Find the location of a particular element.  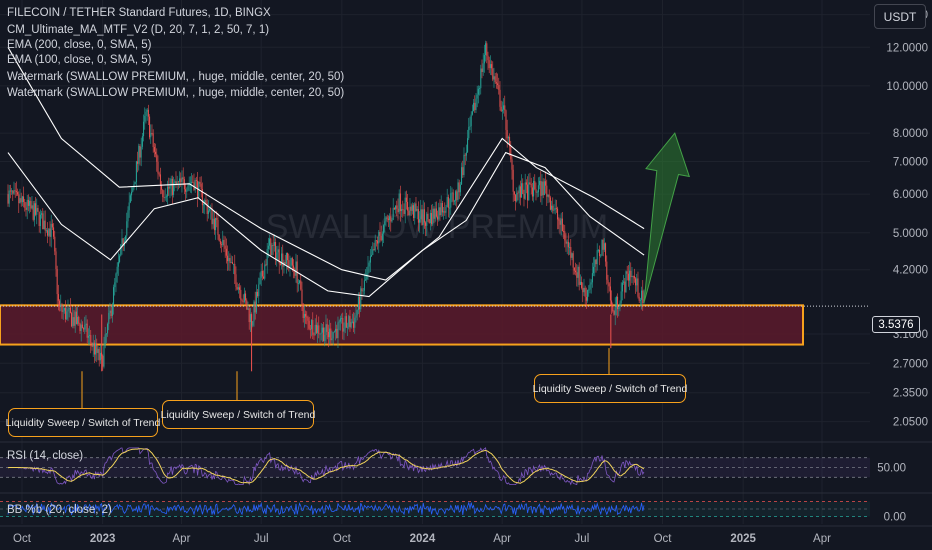

indicator-legend-ema100: EMA (100, close, 0, SMA, 5) is located at coordinates (79, 60).